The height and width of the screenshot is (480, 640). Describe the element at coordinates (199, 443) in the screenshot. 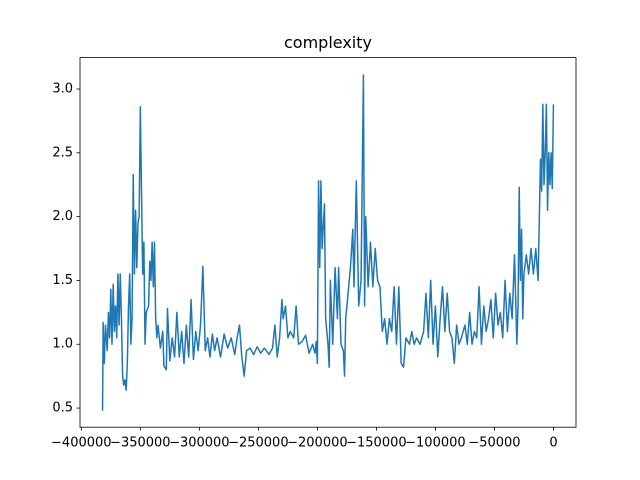

I see `x-tick-label: −300000` at that location.